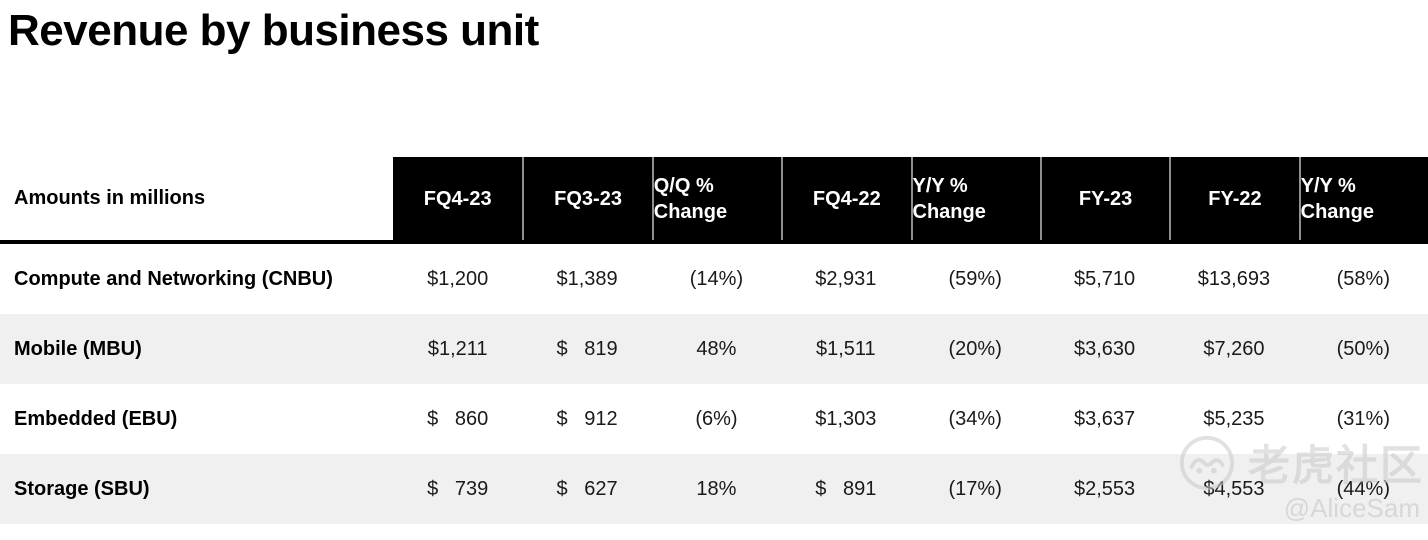 This screenshot has height=540, width=1428. What do you see at coordinates (78, 348) in the screenshot?
I see `row-label: Mobile (MBU)` at bounding box center [78, 348].